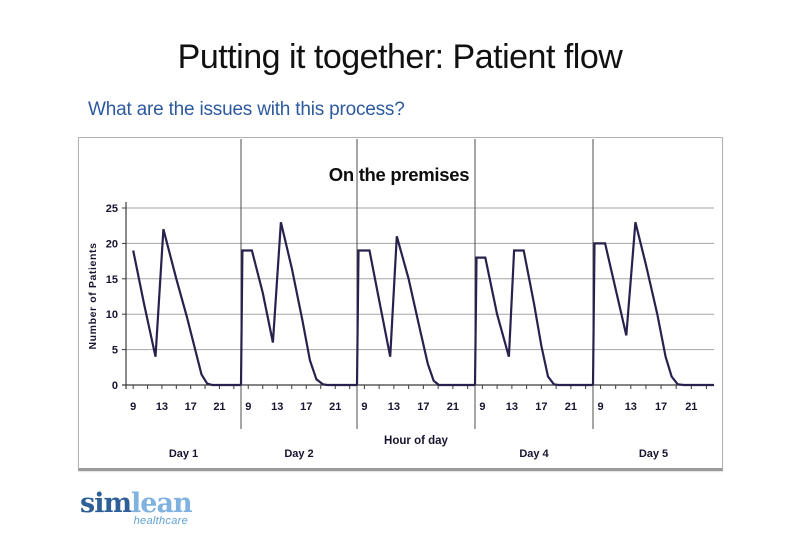 This screenshot has width=800, height=536. What do you see at coordinates (112, 209) in the screenshot?
I see `y-tick-label: 25` at bounding box center [112, 209].